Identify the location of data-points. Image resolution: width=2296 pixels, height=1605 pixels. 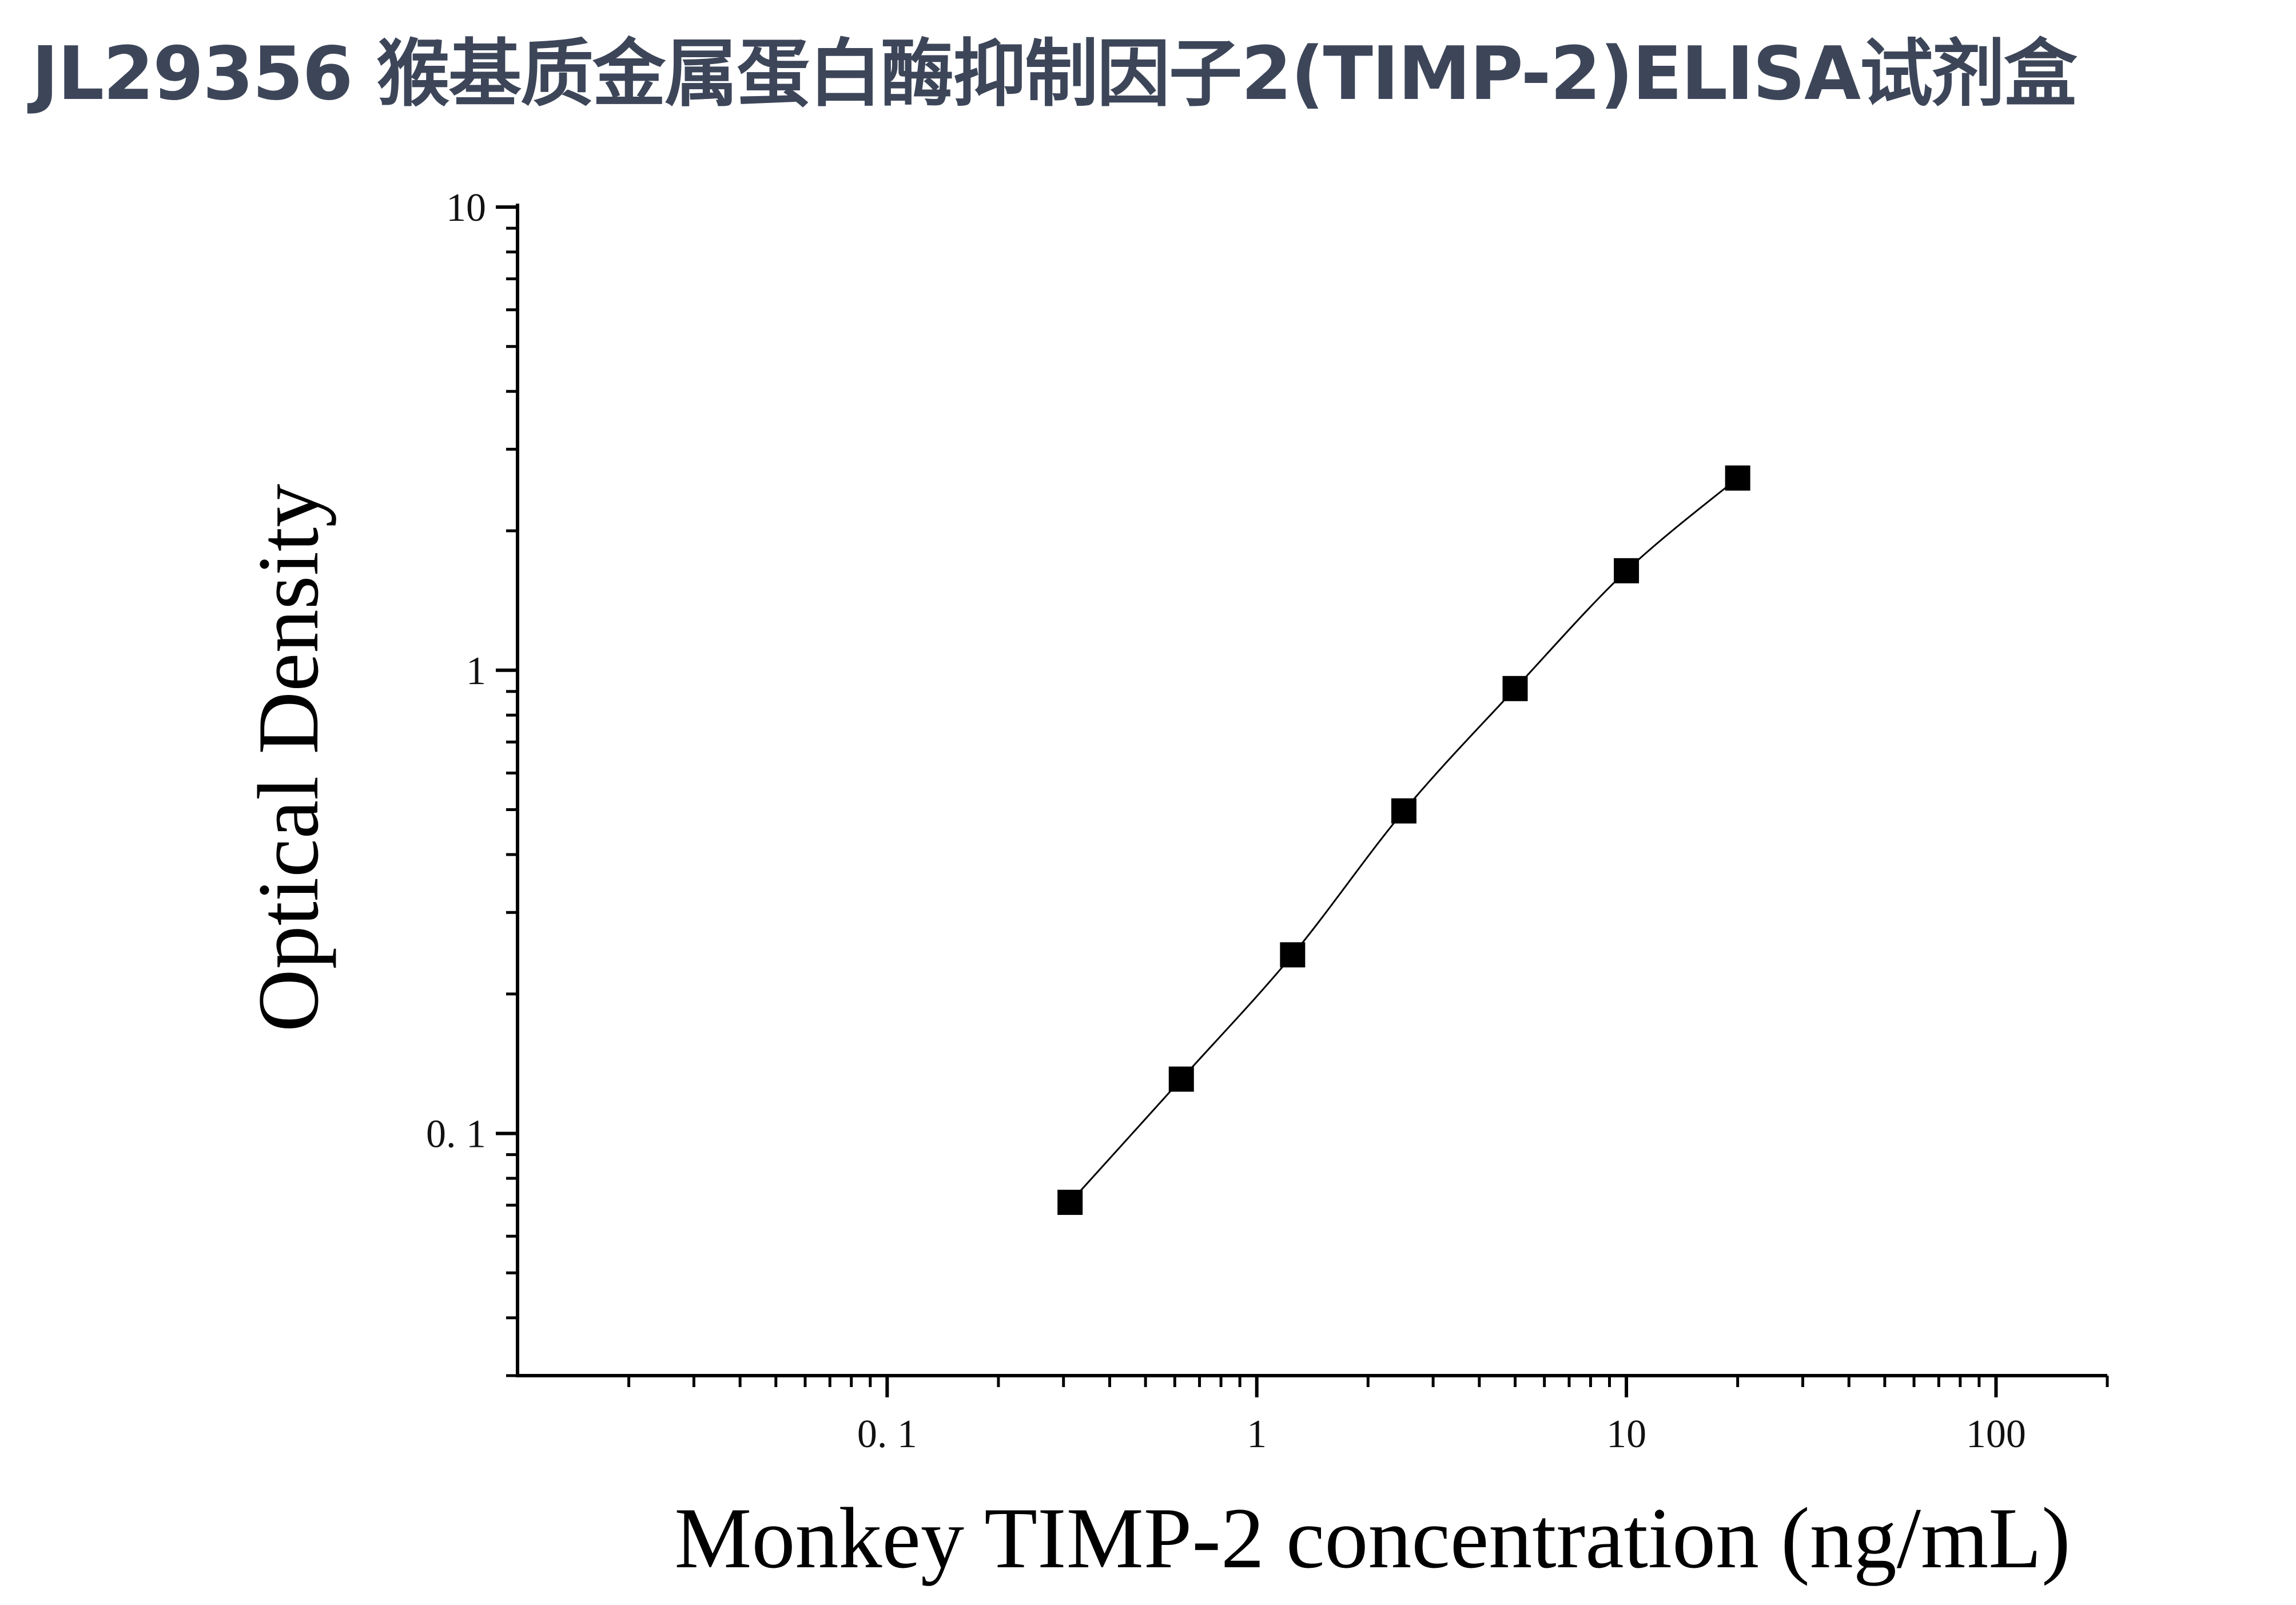
(1404, 840).